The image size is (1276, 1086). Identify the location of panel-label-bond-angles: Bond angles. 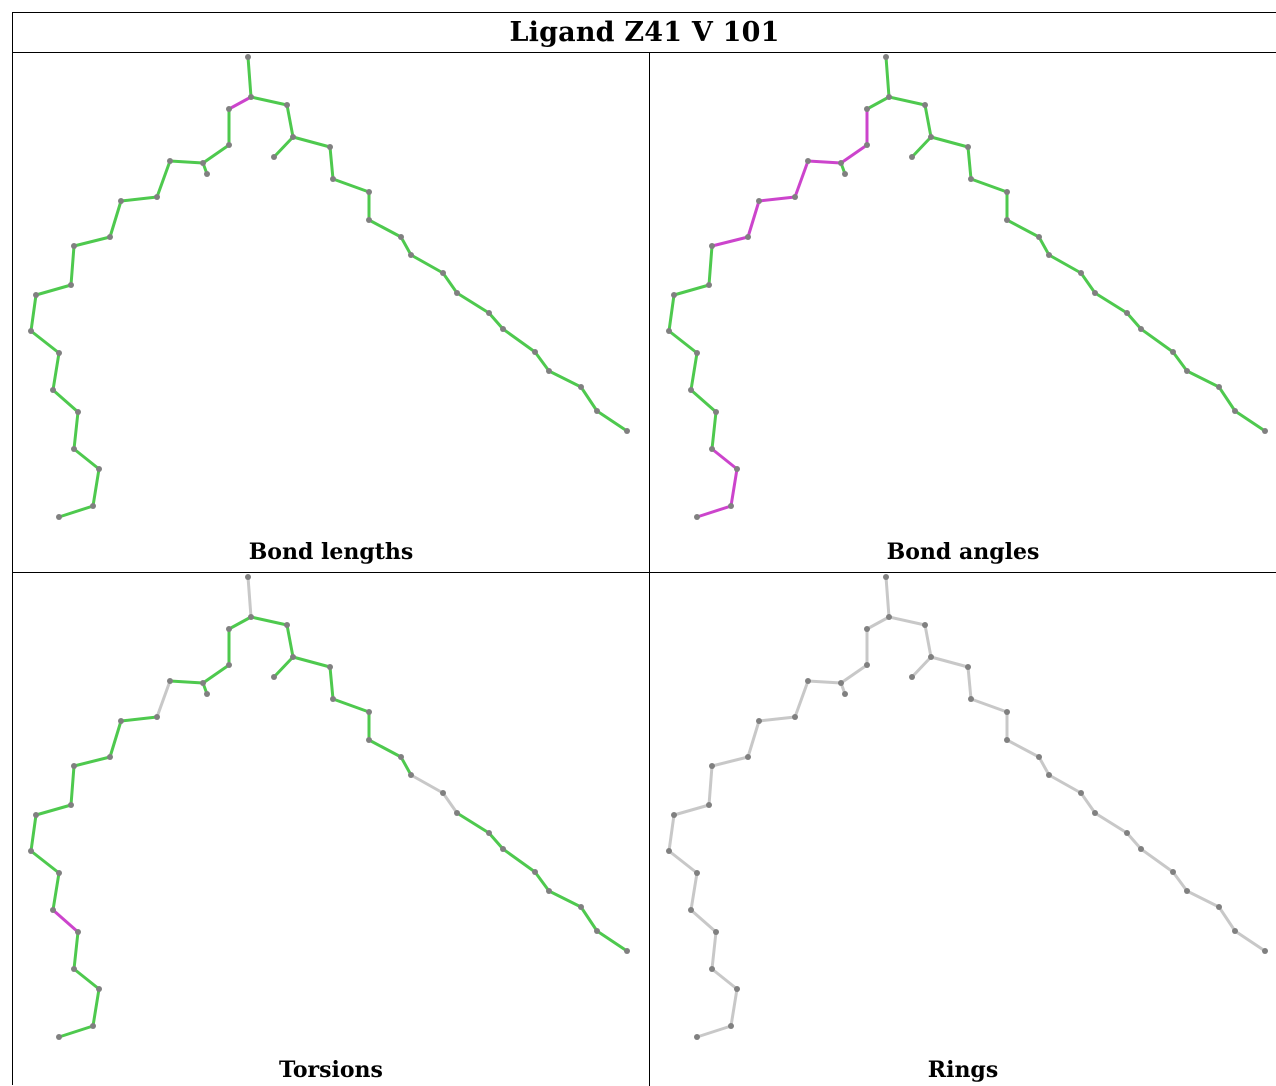
(963, 552).